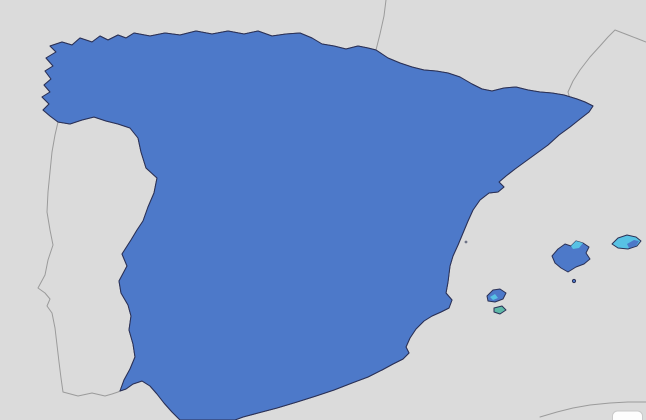  I want to click on africa-coast-outline, so click(592, 409).